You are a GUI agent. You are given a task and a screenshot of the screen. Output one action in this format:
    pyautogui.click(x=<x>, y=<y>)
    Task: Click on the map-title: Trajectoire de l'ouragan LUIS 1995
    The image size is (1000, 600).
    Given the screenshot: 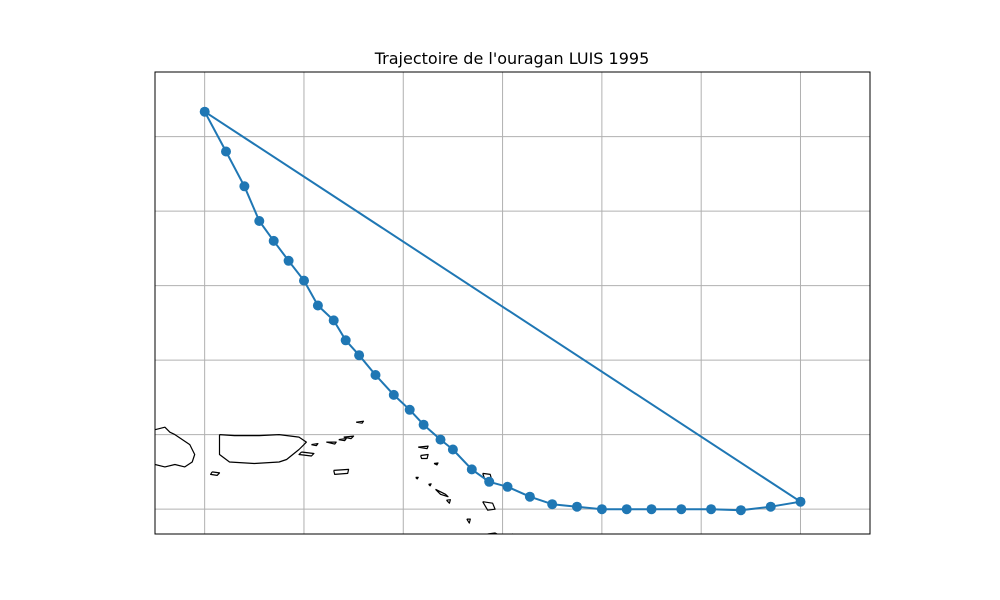 What is the action you would take?
    pyautogui.click(x=512, y=58)
    